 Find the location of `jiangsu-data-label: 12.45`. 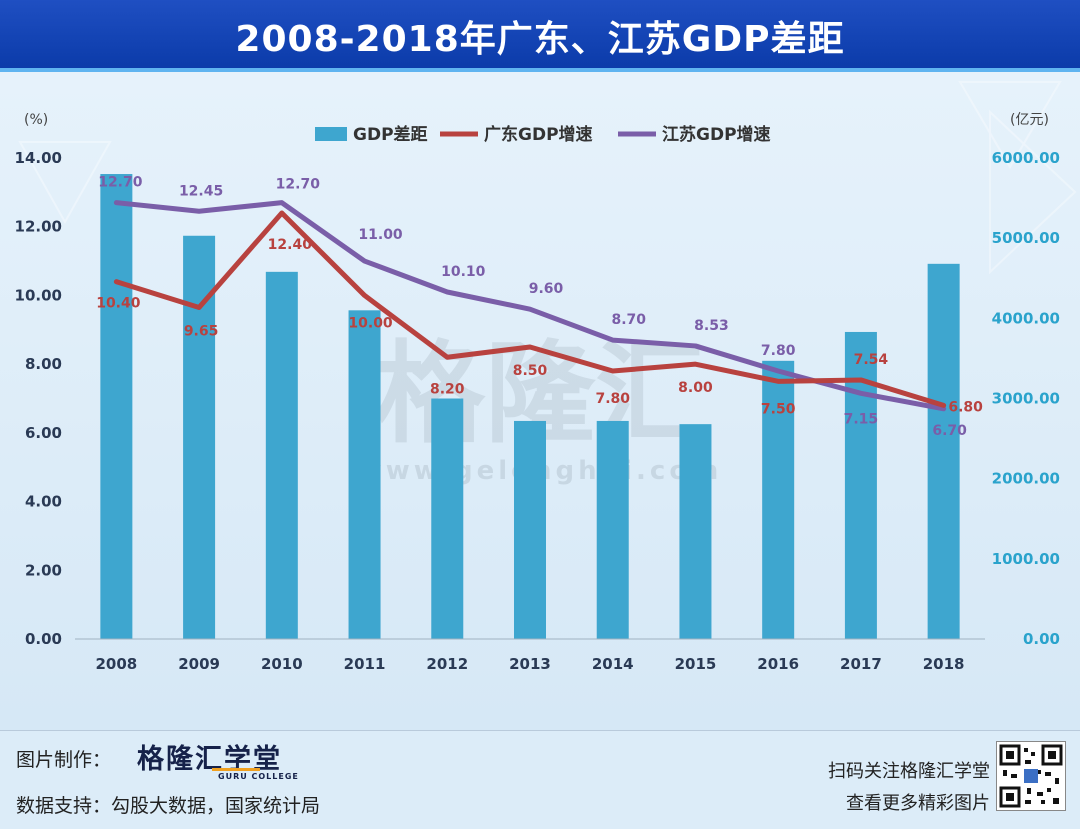

jiangsu-data-label: 12.45 is located at coordinates (201, 191).